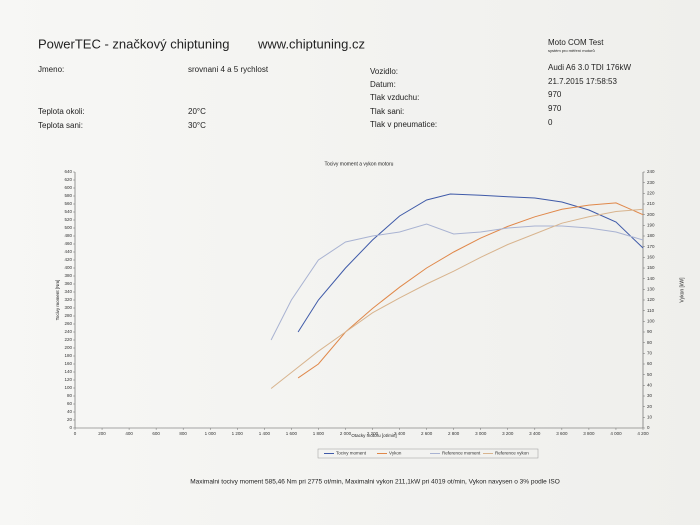 This screenshot has width=700, height=525. What do you see at coordinates (387, 111) in the screenshot?
I see `field-label: Tlak sani:` at bounding box center [387, 111].